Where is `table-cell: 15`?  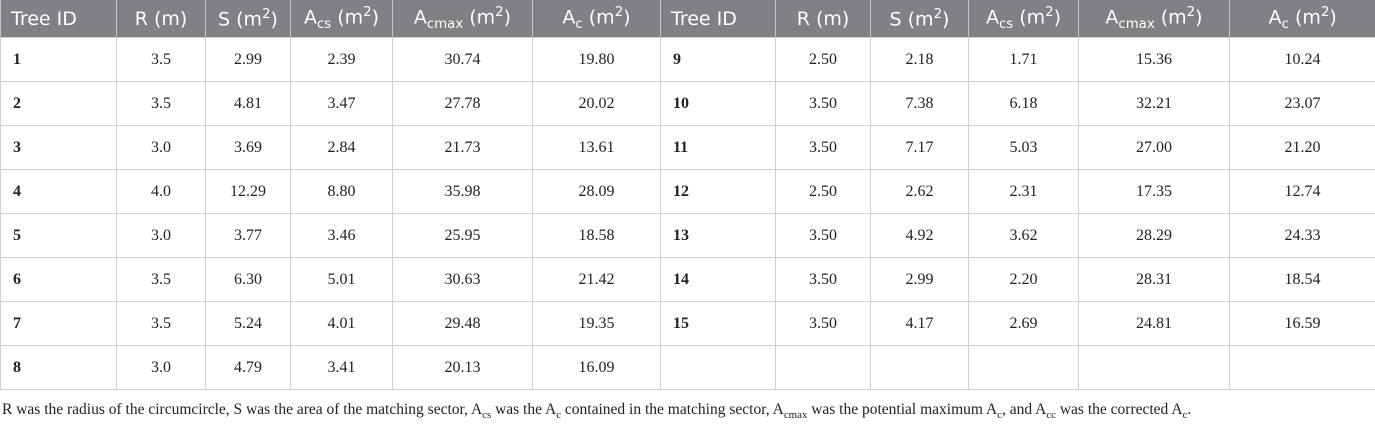 table-cell: 15 is located at coordinates (718, 323).